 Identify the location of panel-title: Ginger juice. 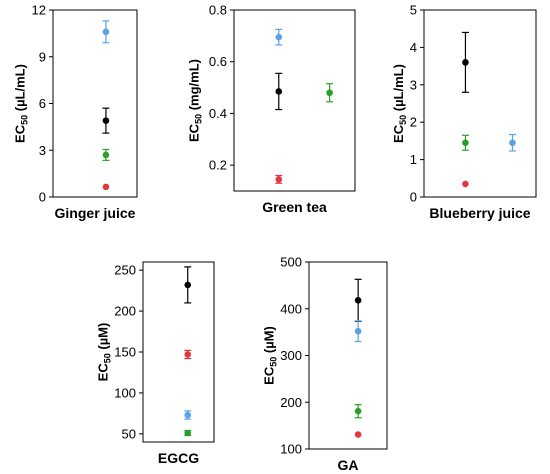
(95, 213).